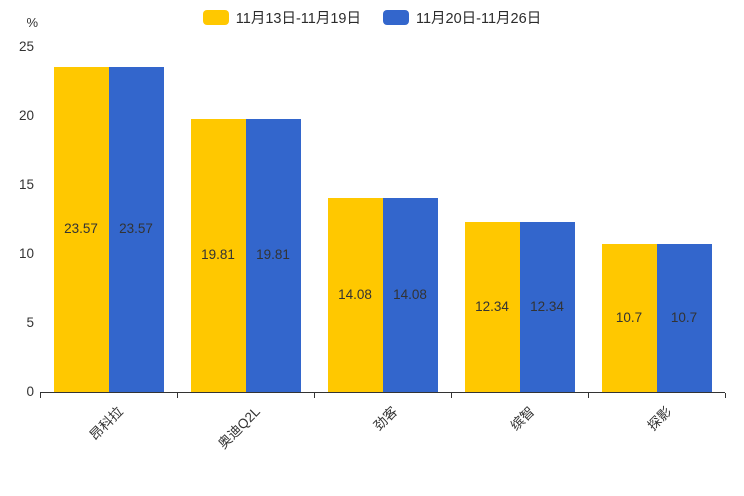  I want to click on x-axis-line, so click(382, 392).